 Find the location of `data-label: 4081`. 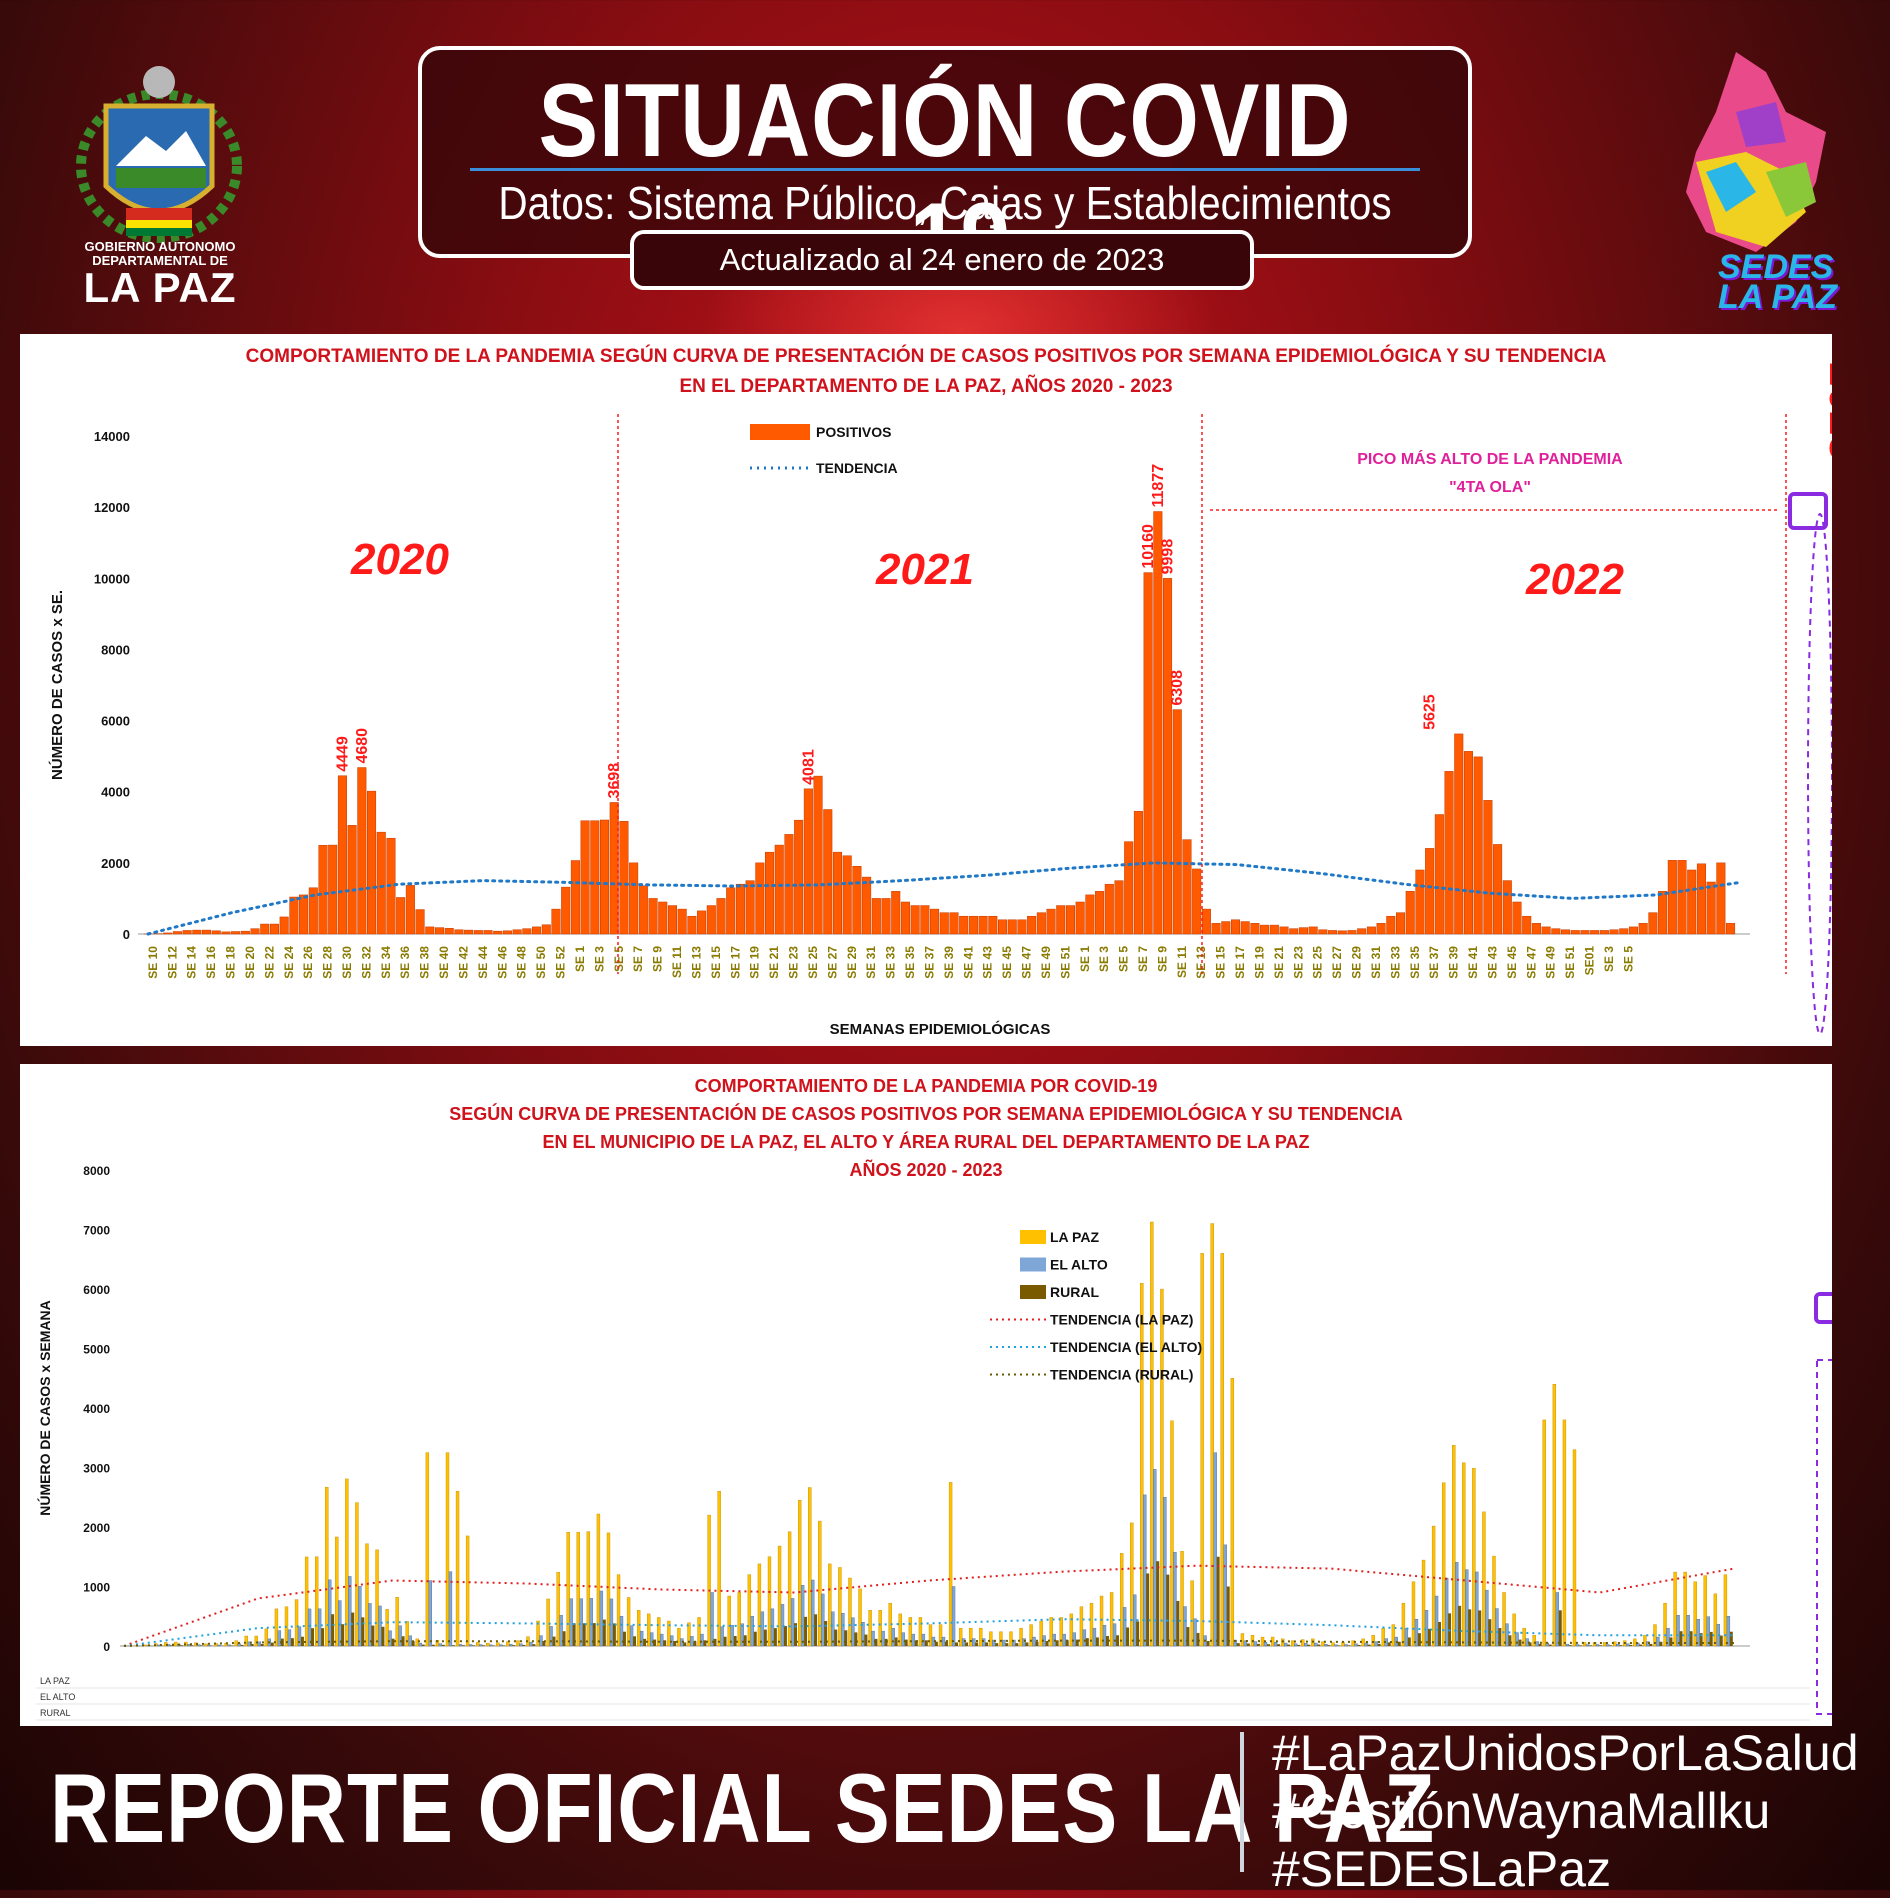

data-label: 4081 is located at coordinates (808, 767).